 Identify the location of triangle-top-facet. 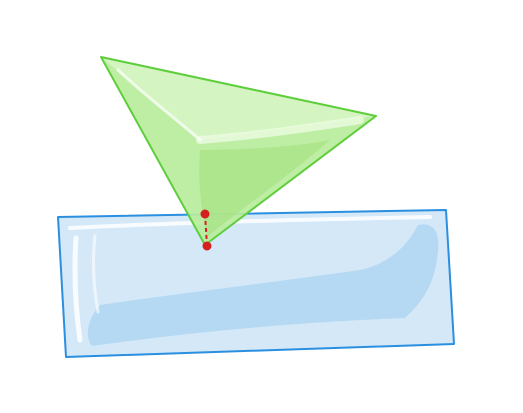
(238, 98).